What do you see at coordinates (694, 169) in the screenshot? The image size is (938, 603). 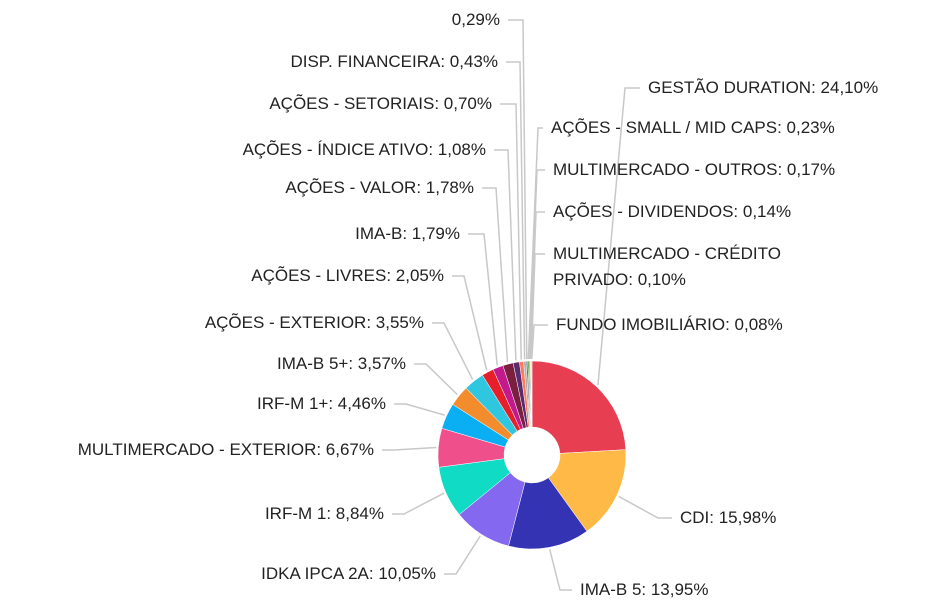 I see `data-label: MULTIMERCADO - OUTROS: 0,17%` at bounding box center [694, 169].